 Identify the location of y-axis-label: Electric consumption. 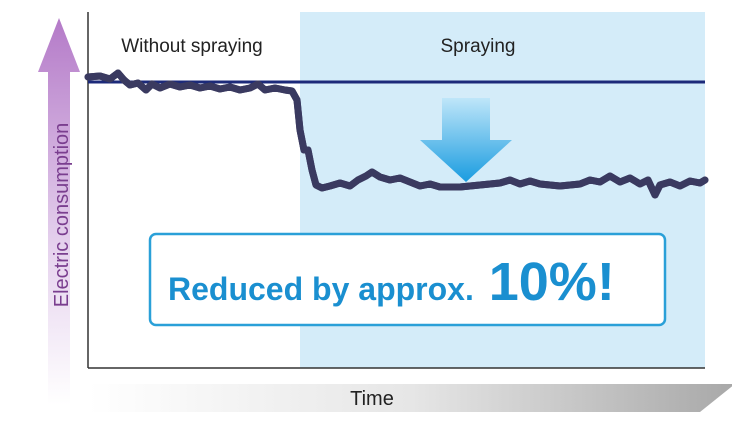
(62, 215).